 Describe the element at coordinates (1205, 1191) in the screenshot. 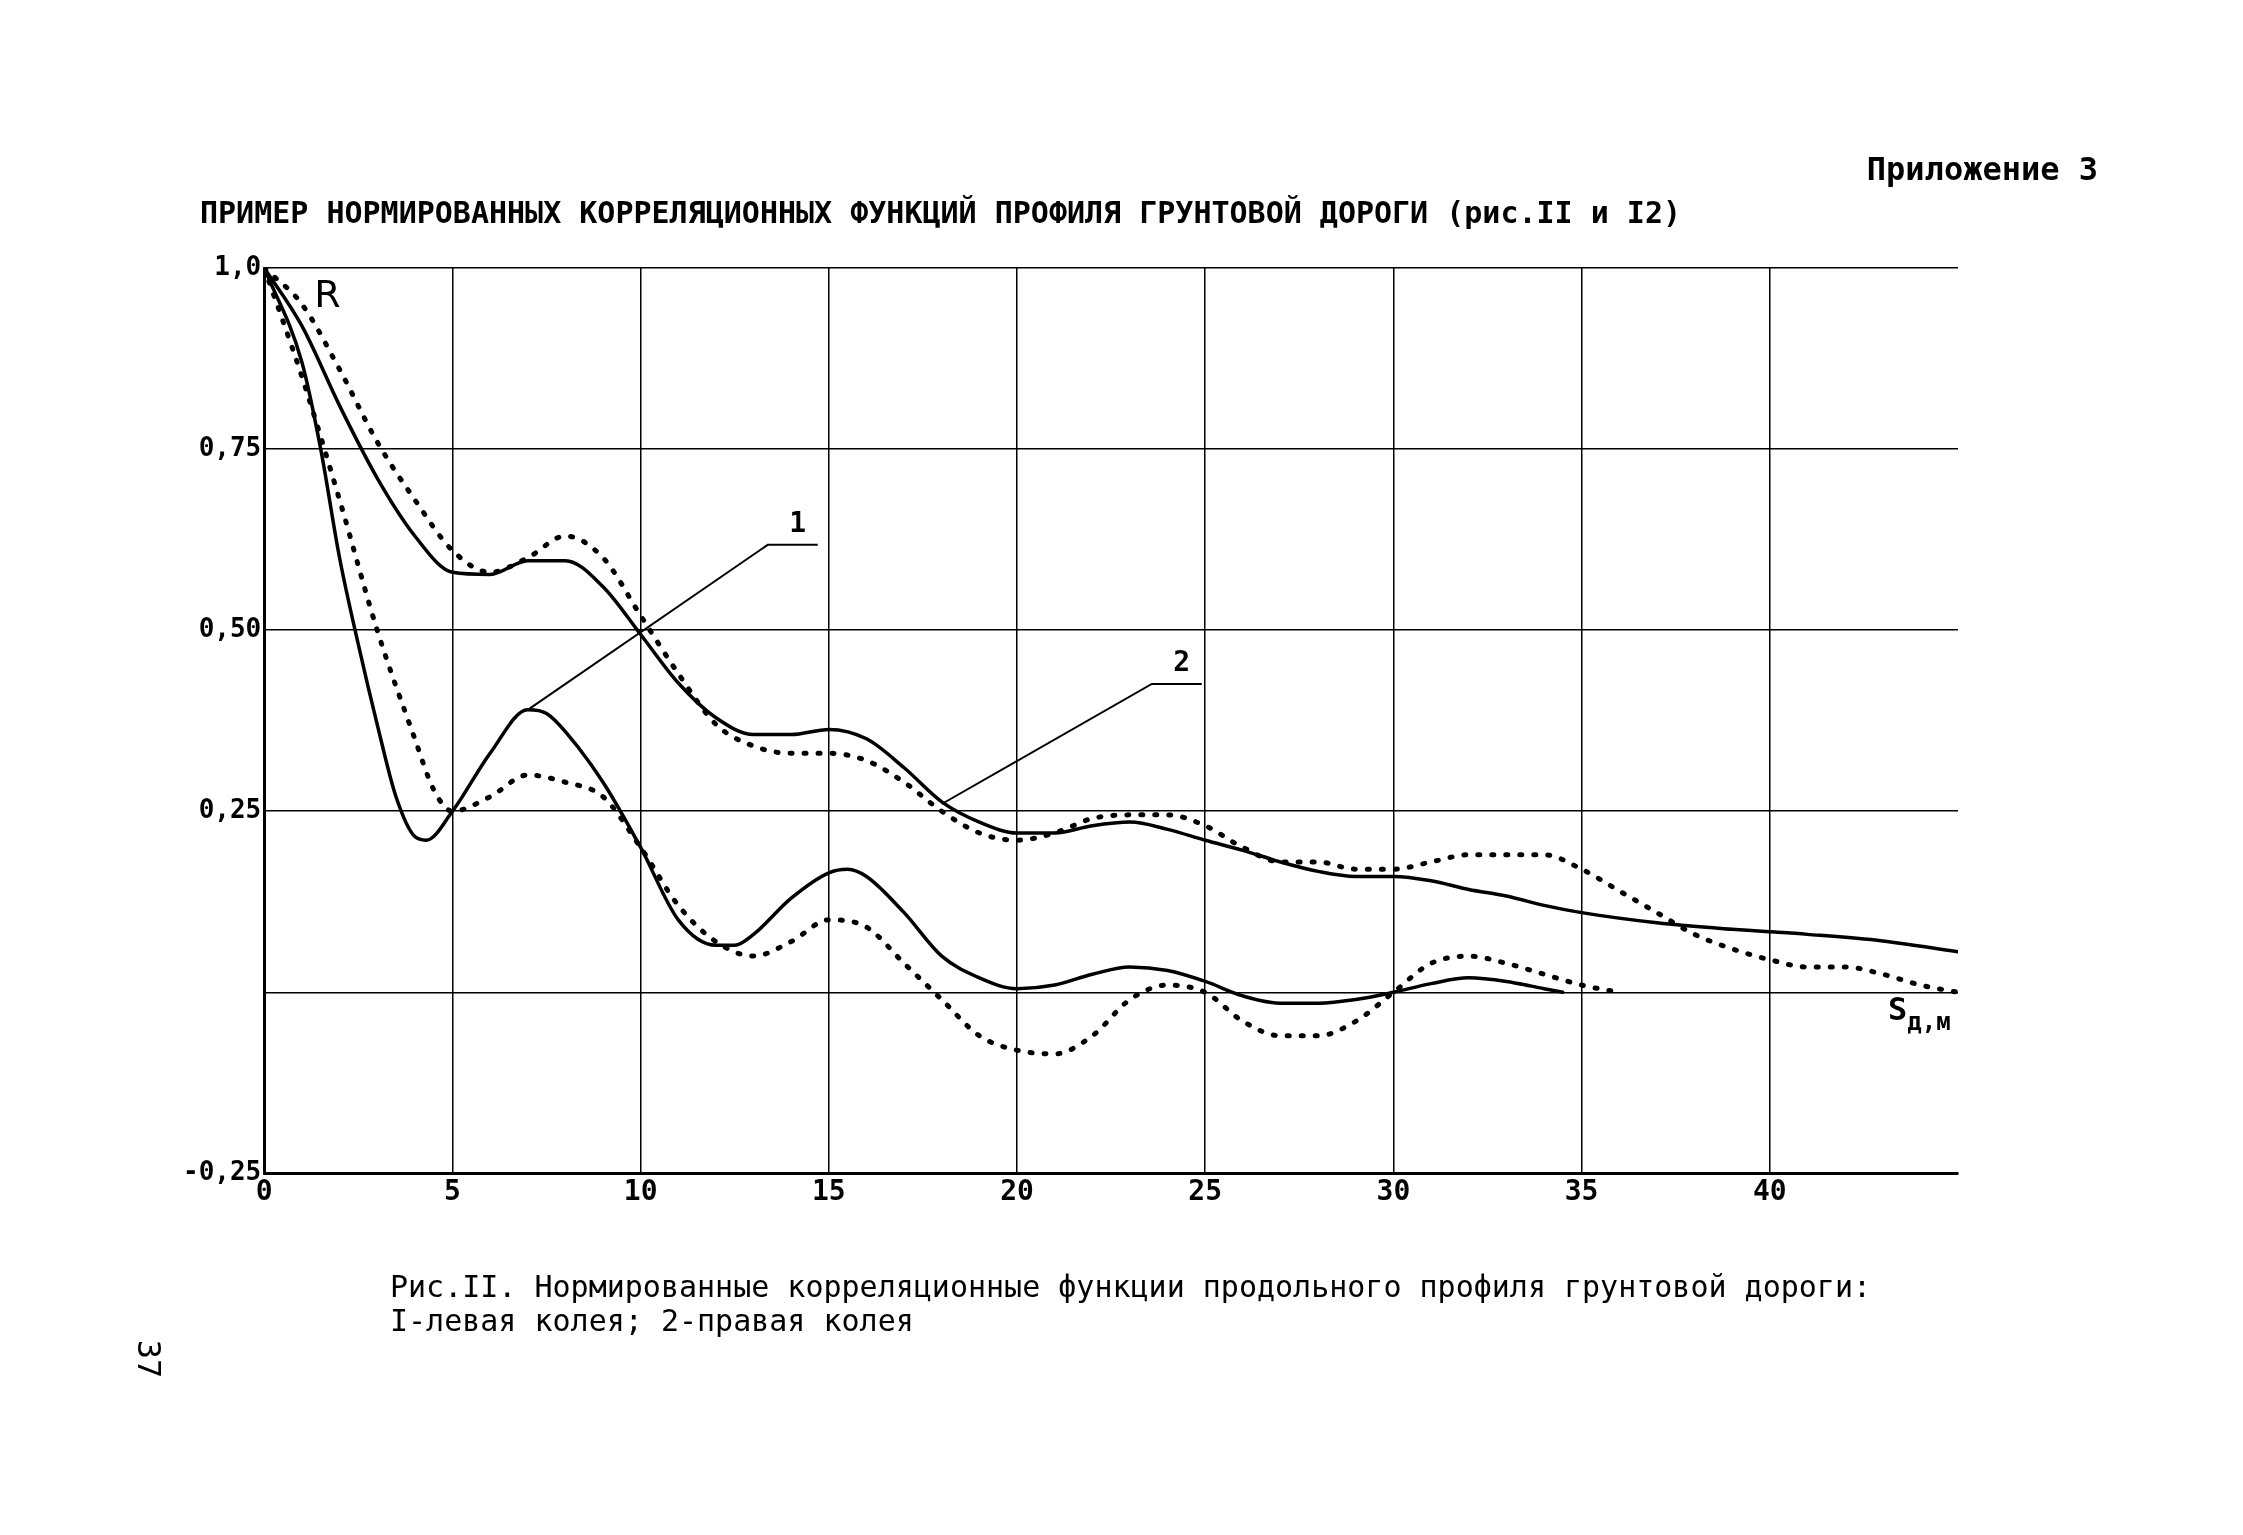

I see `x-tick-label: 25` at that location.